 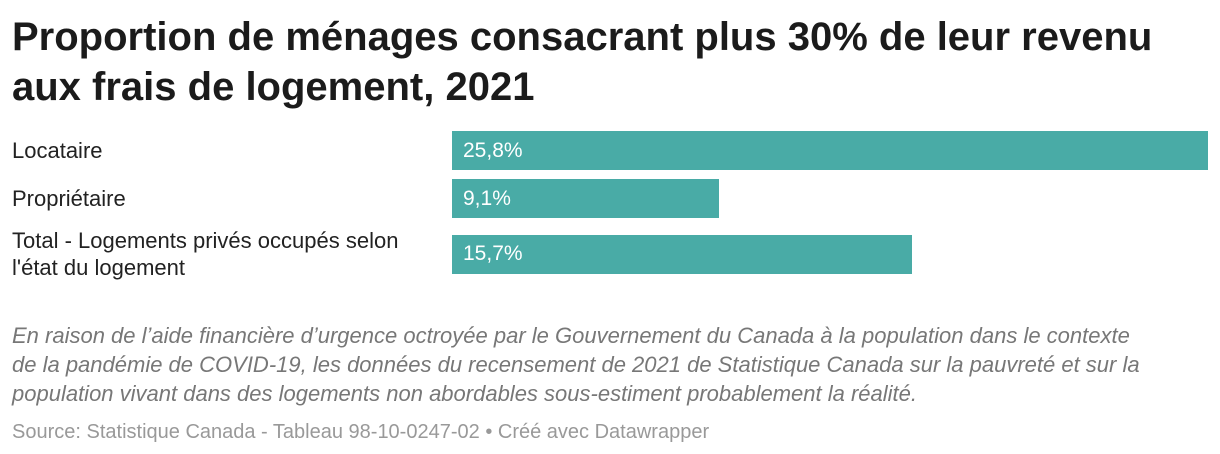 I want to click on bar-track: 25,8%, so click(x=830, y=150).